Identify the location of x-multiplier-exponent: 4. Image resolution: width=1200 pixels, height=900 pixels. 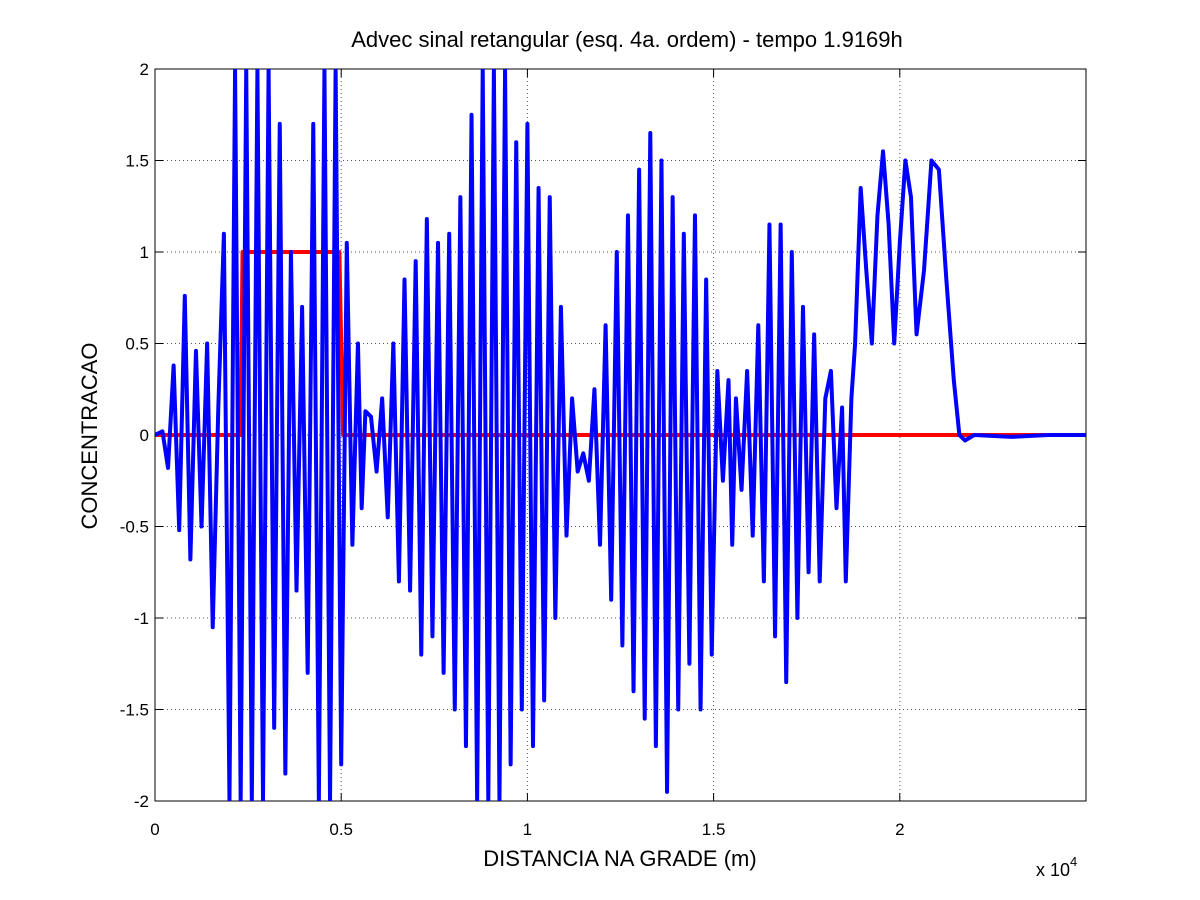
(1073, 861).